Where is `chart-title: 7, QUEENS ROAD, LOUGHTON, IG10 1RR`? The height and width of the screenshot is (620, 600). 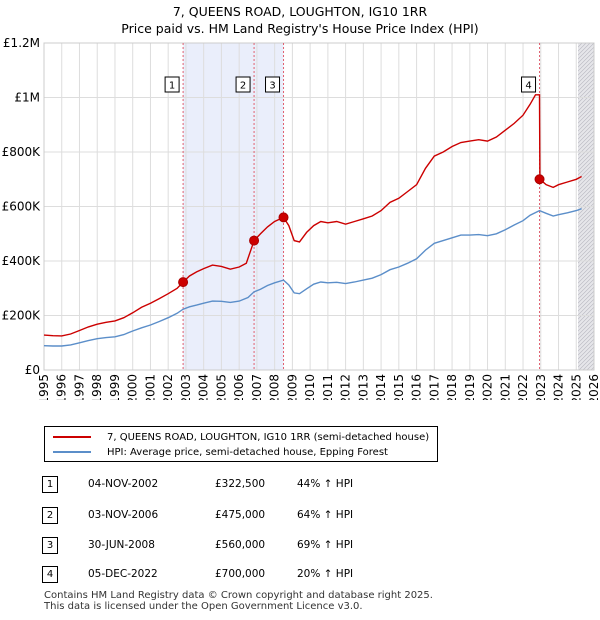 chart-title: 7, QUEENS ROAD, LOUGHTON, IG10 1RR is located at coordinates (300, 11).